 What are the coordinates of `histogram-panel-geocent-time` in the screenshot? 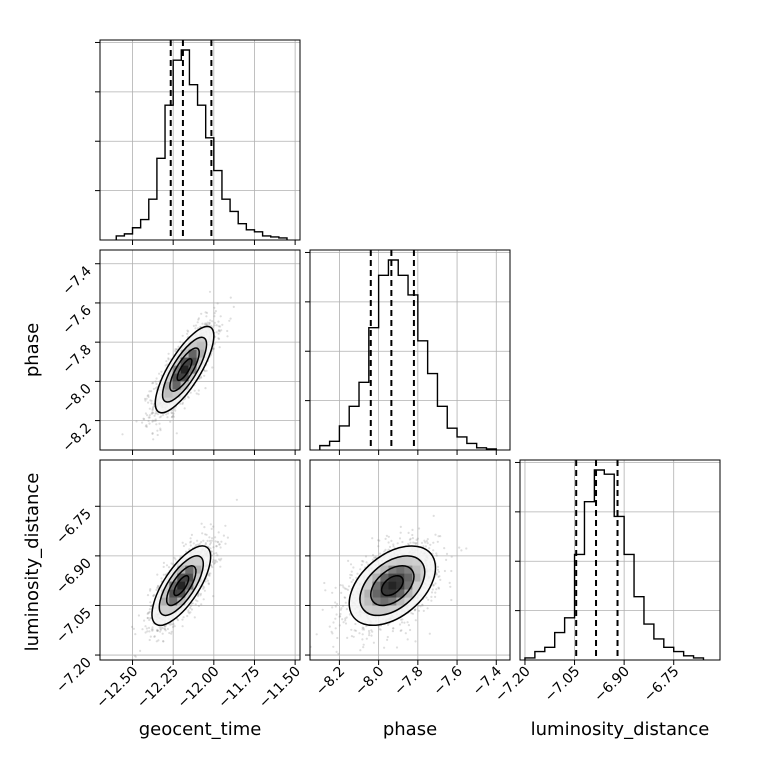 It's located at (198, 142).